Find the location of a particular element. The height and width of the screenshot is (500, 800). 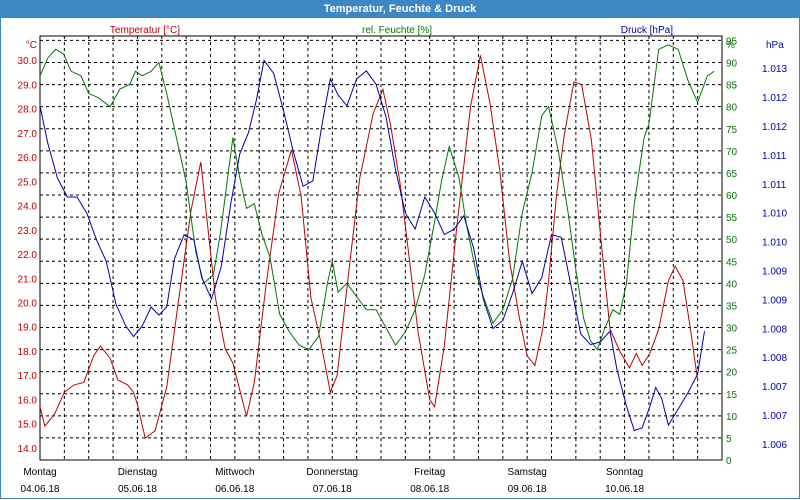

temperature-tick-label: 26.0 is located at coordinates (28, 158).